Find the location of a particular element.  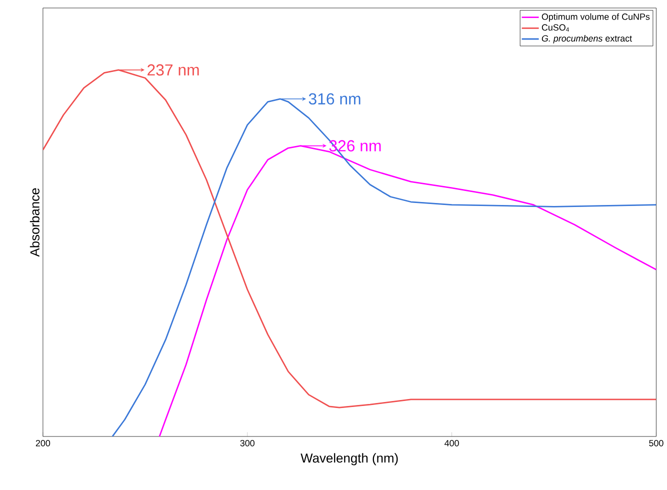

x-tick-label: 400 is located at coordinates (451, 443).